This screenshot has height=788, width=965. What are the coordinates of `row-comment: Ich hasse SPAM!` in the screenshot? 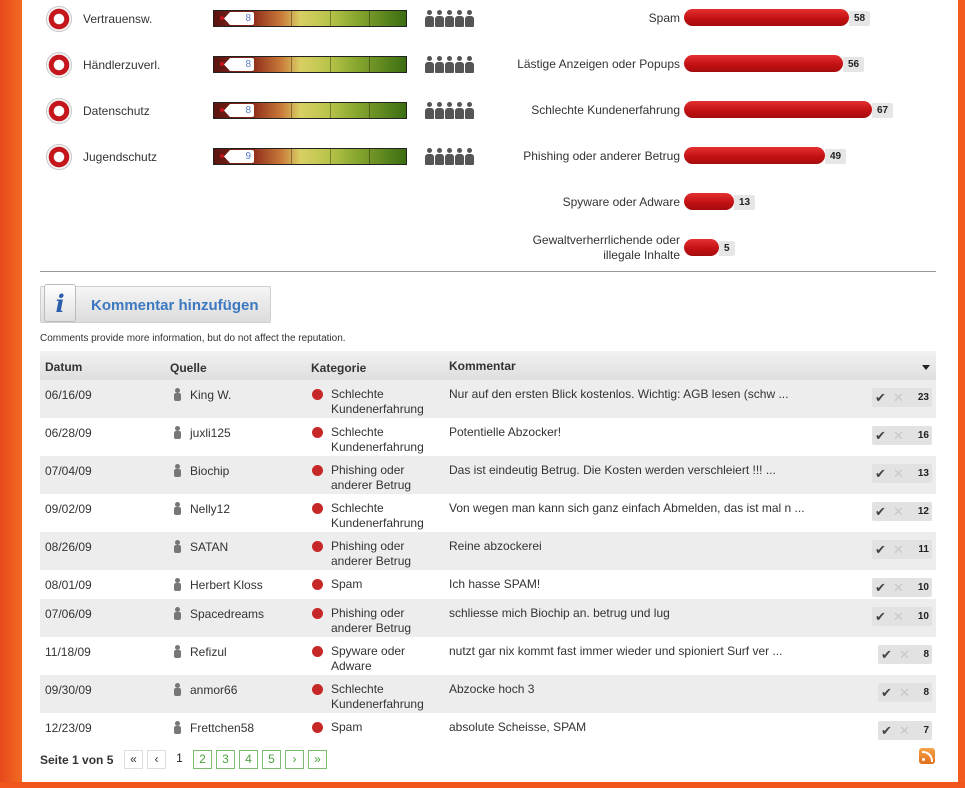 It's located at (495, 584).